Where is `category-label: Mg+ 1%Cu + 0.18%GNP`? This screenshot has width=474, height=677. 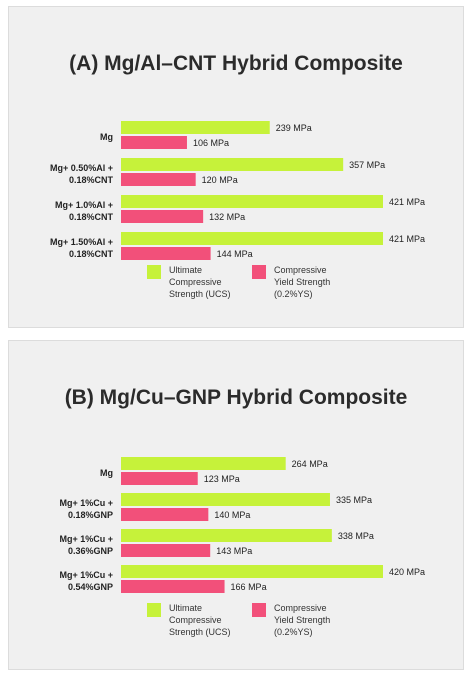 category-label: Mg+ 1%Cu + 0.18%GNP is located at coordinates (86, 509).